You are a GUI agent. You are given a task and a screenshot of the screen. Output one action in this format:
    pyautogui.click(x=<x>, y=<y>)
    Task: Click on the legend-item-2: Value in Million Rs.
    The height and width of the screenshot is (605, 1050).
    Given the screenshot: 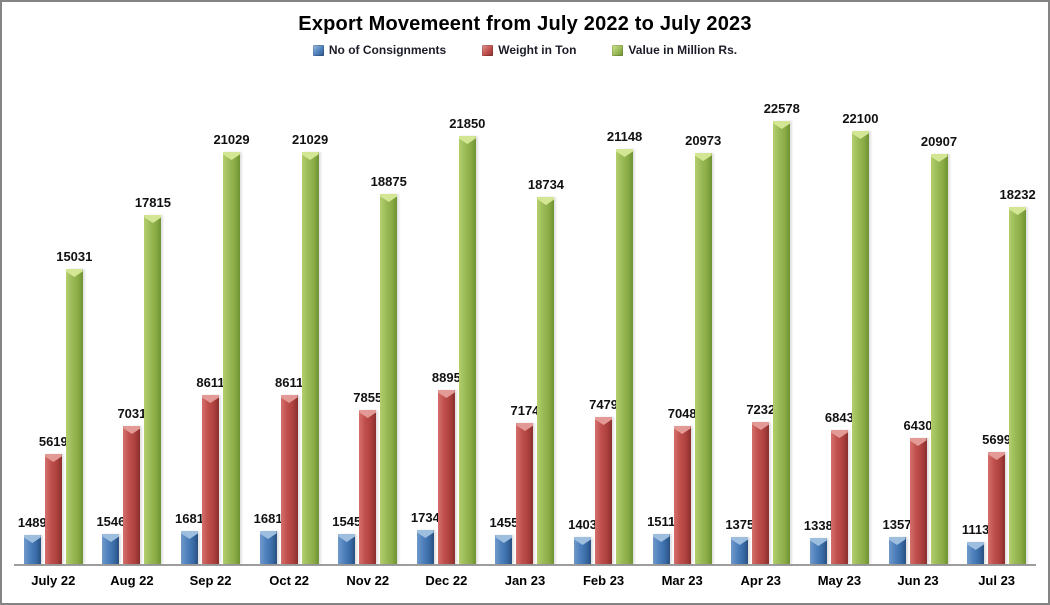 What is the action you would take?
    pyautogui.click(x=674, y=50)
    